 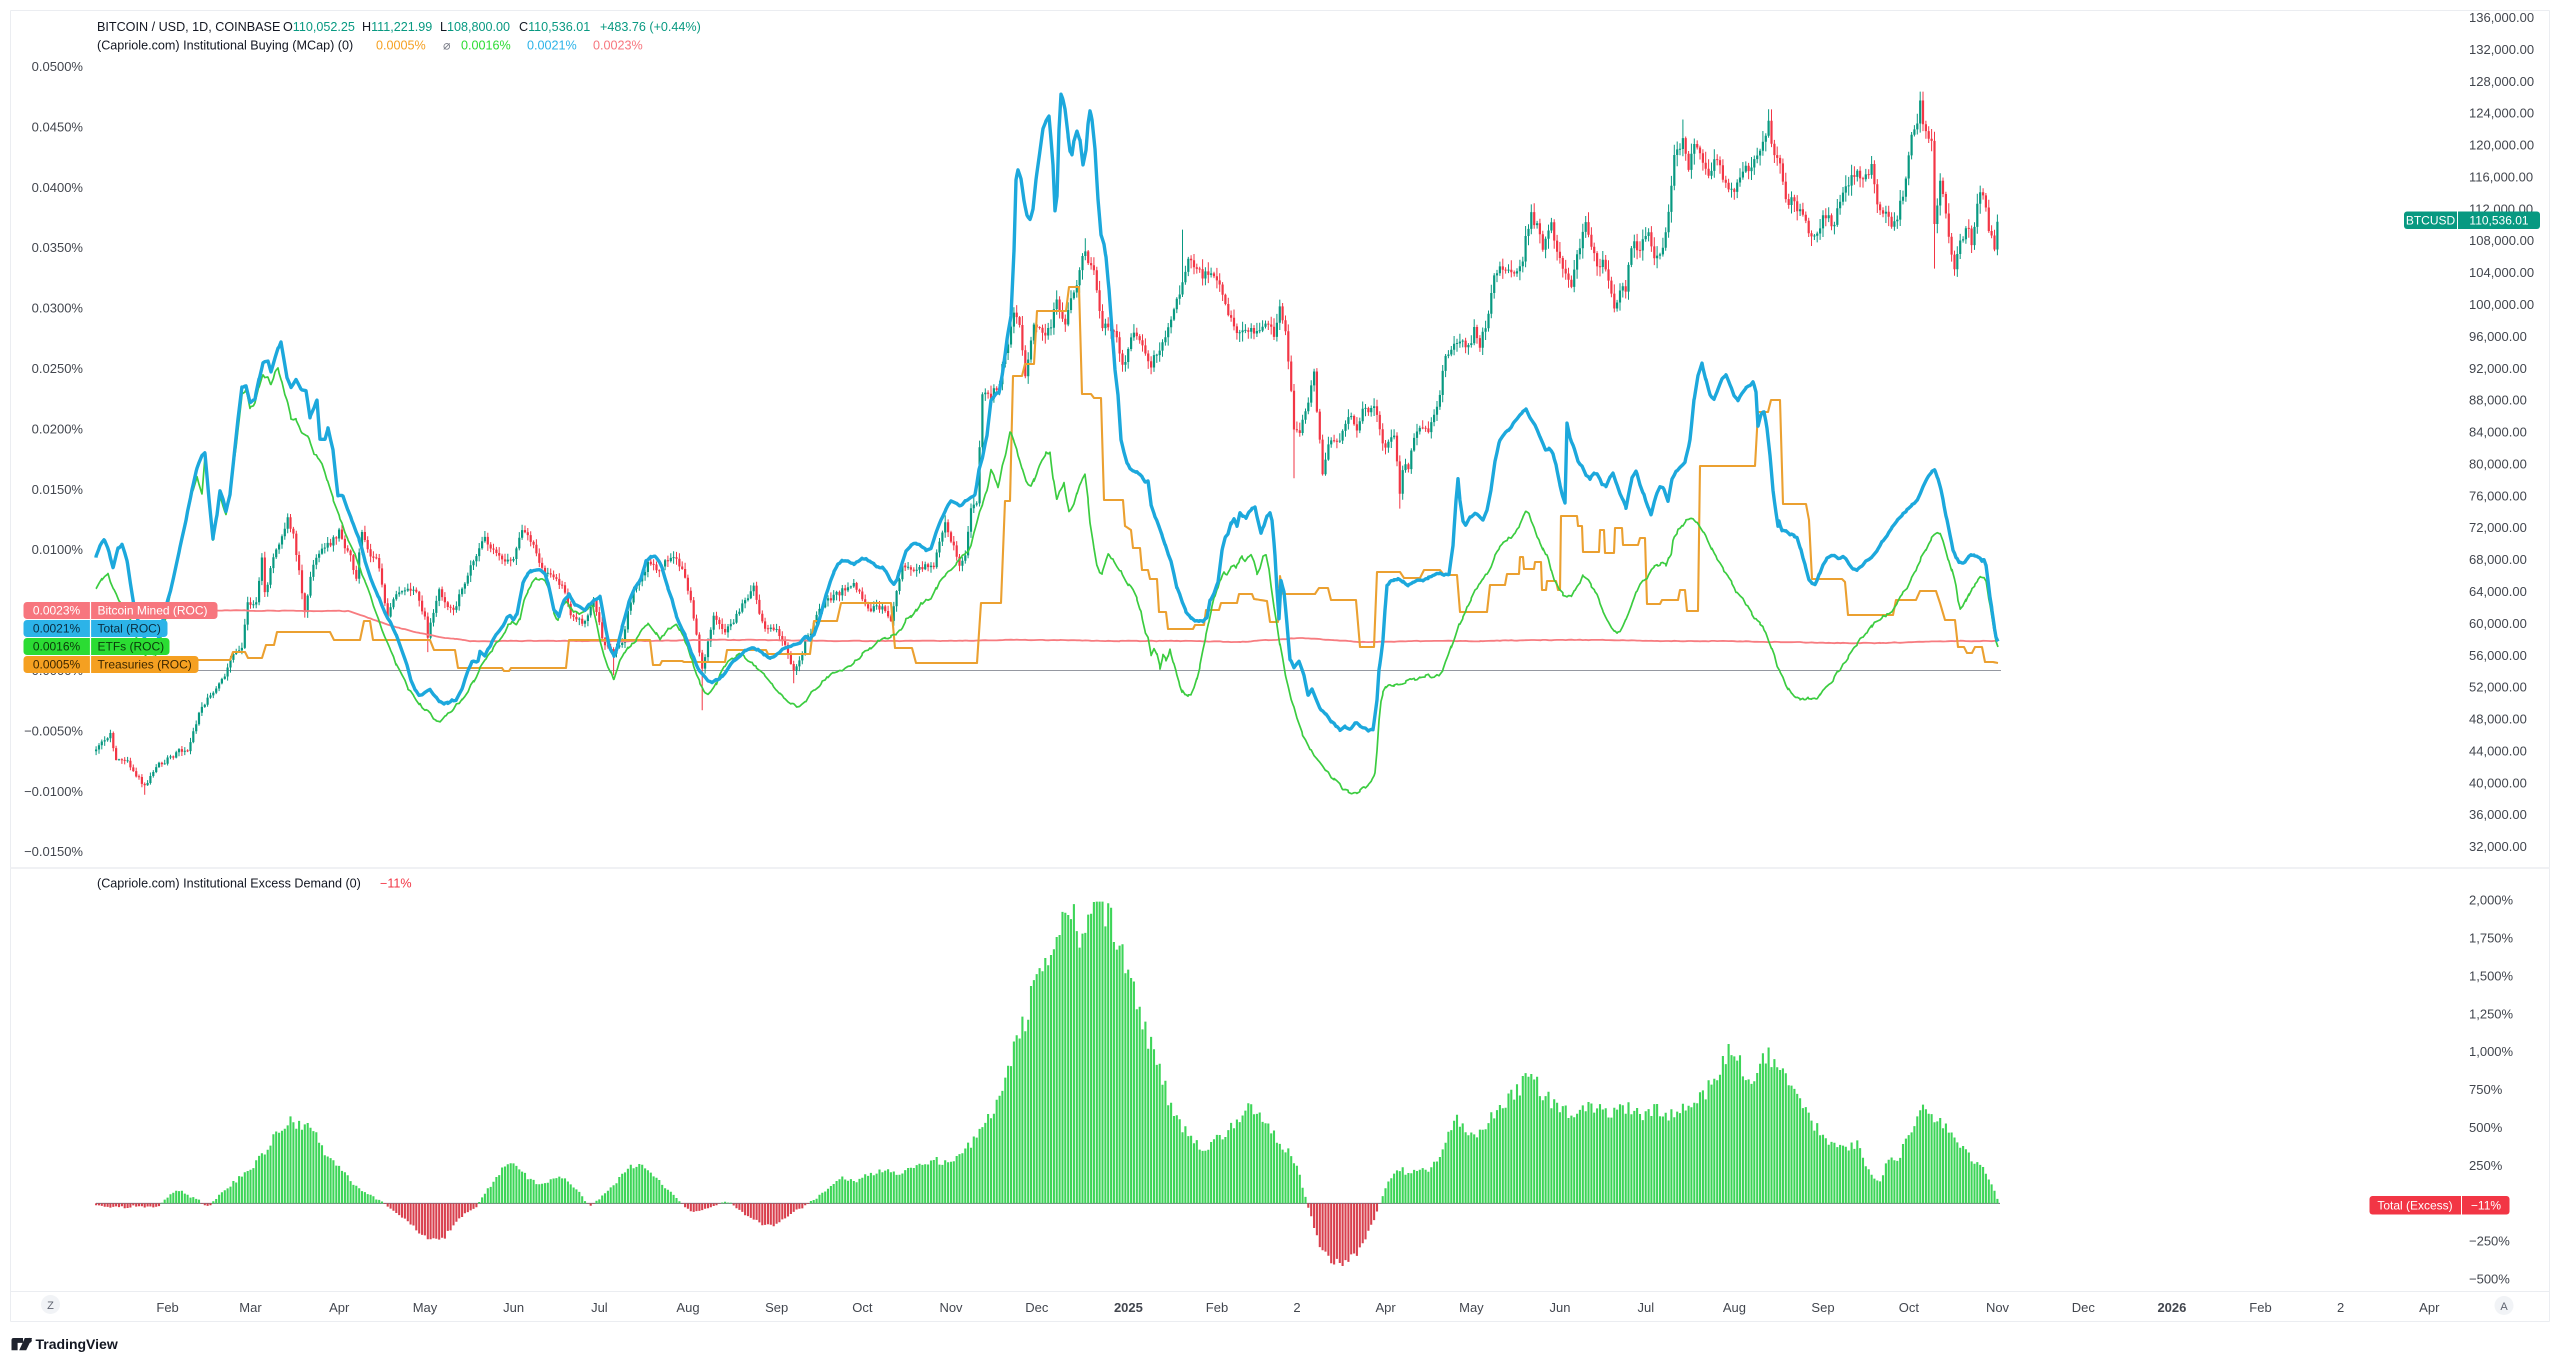 I want to click on svg-text: 0.0300%, so click(x=58, y=308).